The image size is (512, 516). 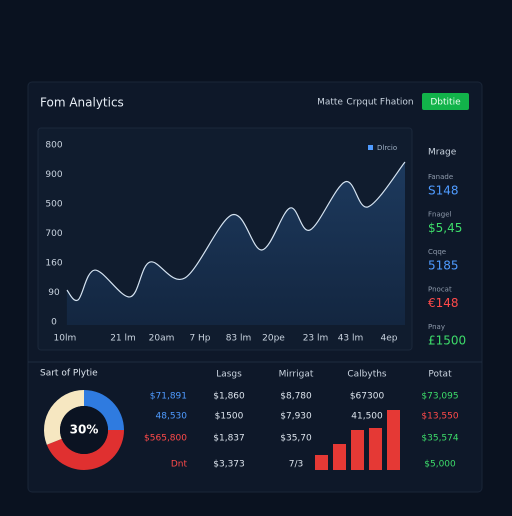 What do you see at coordinates (442, 153) in the screenshot?
I see `sidebar-title: Mrage` at bounding box center [442, 153].